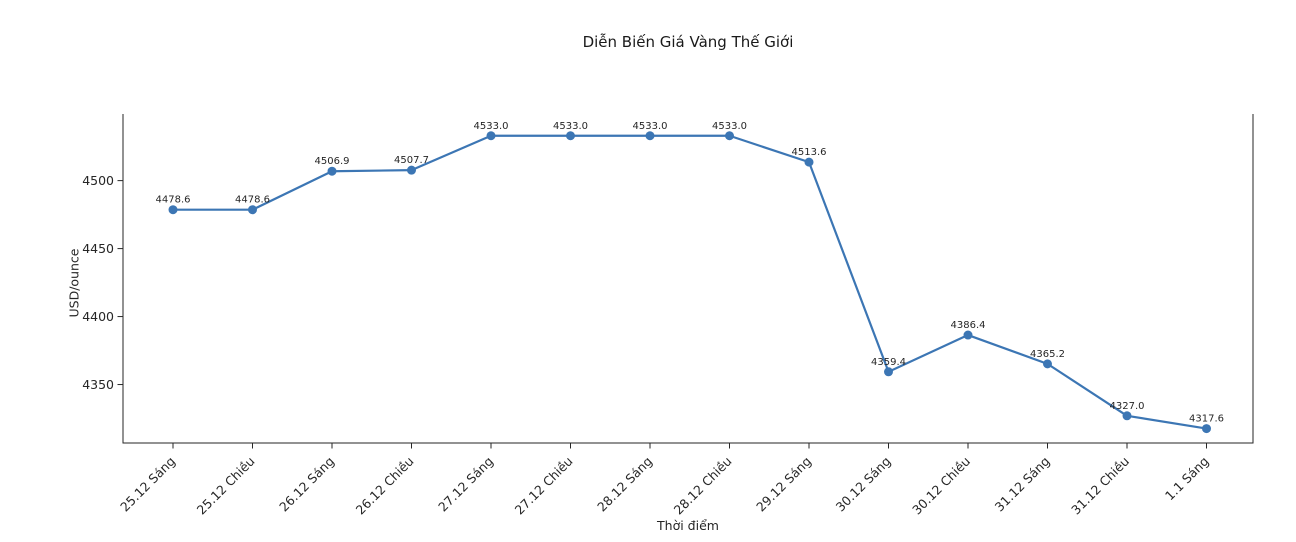  Describe the element at coordinates (465, 484) in the screenshot. I see `x-tick-label: 27.12 Sáng` at that location.